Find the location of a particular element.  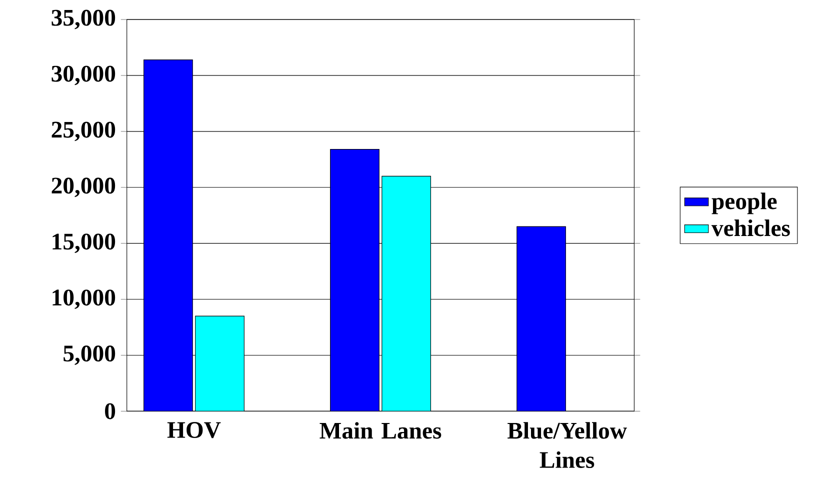

legend-label: people is located at coordinates (744, 203).